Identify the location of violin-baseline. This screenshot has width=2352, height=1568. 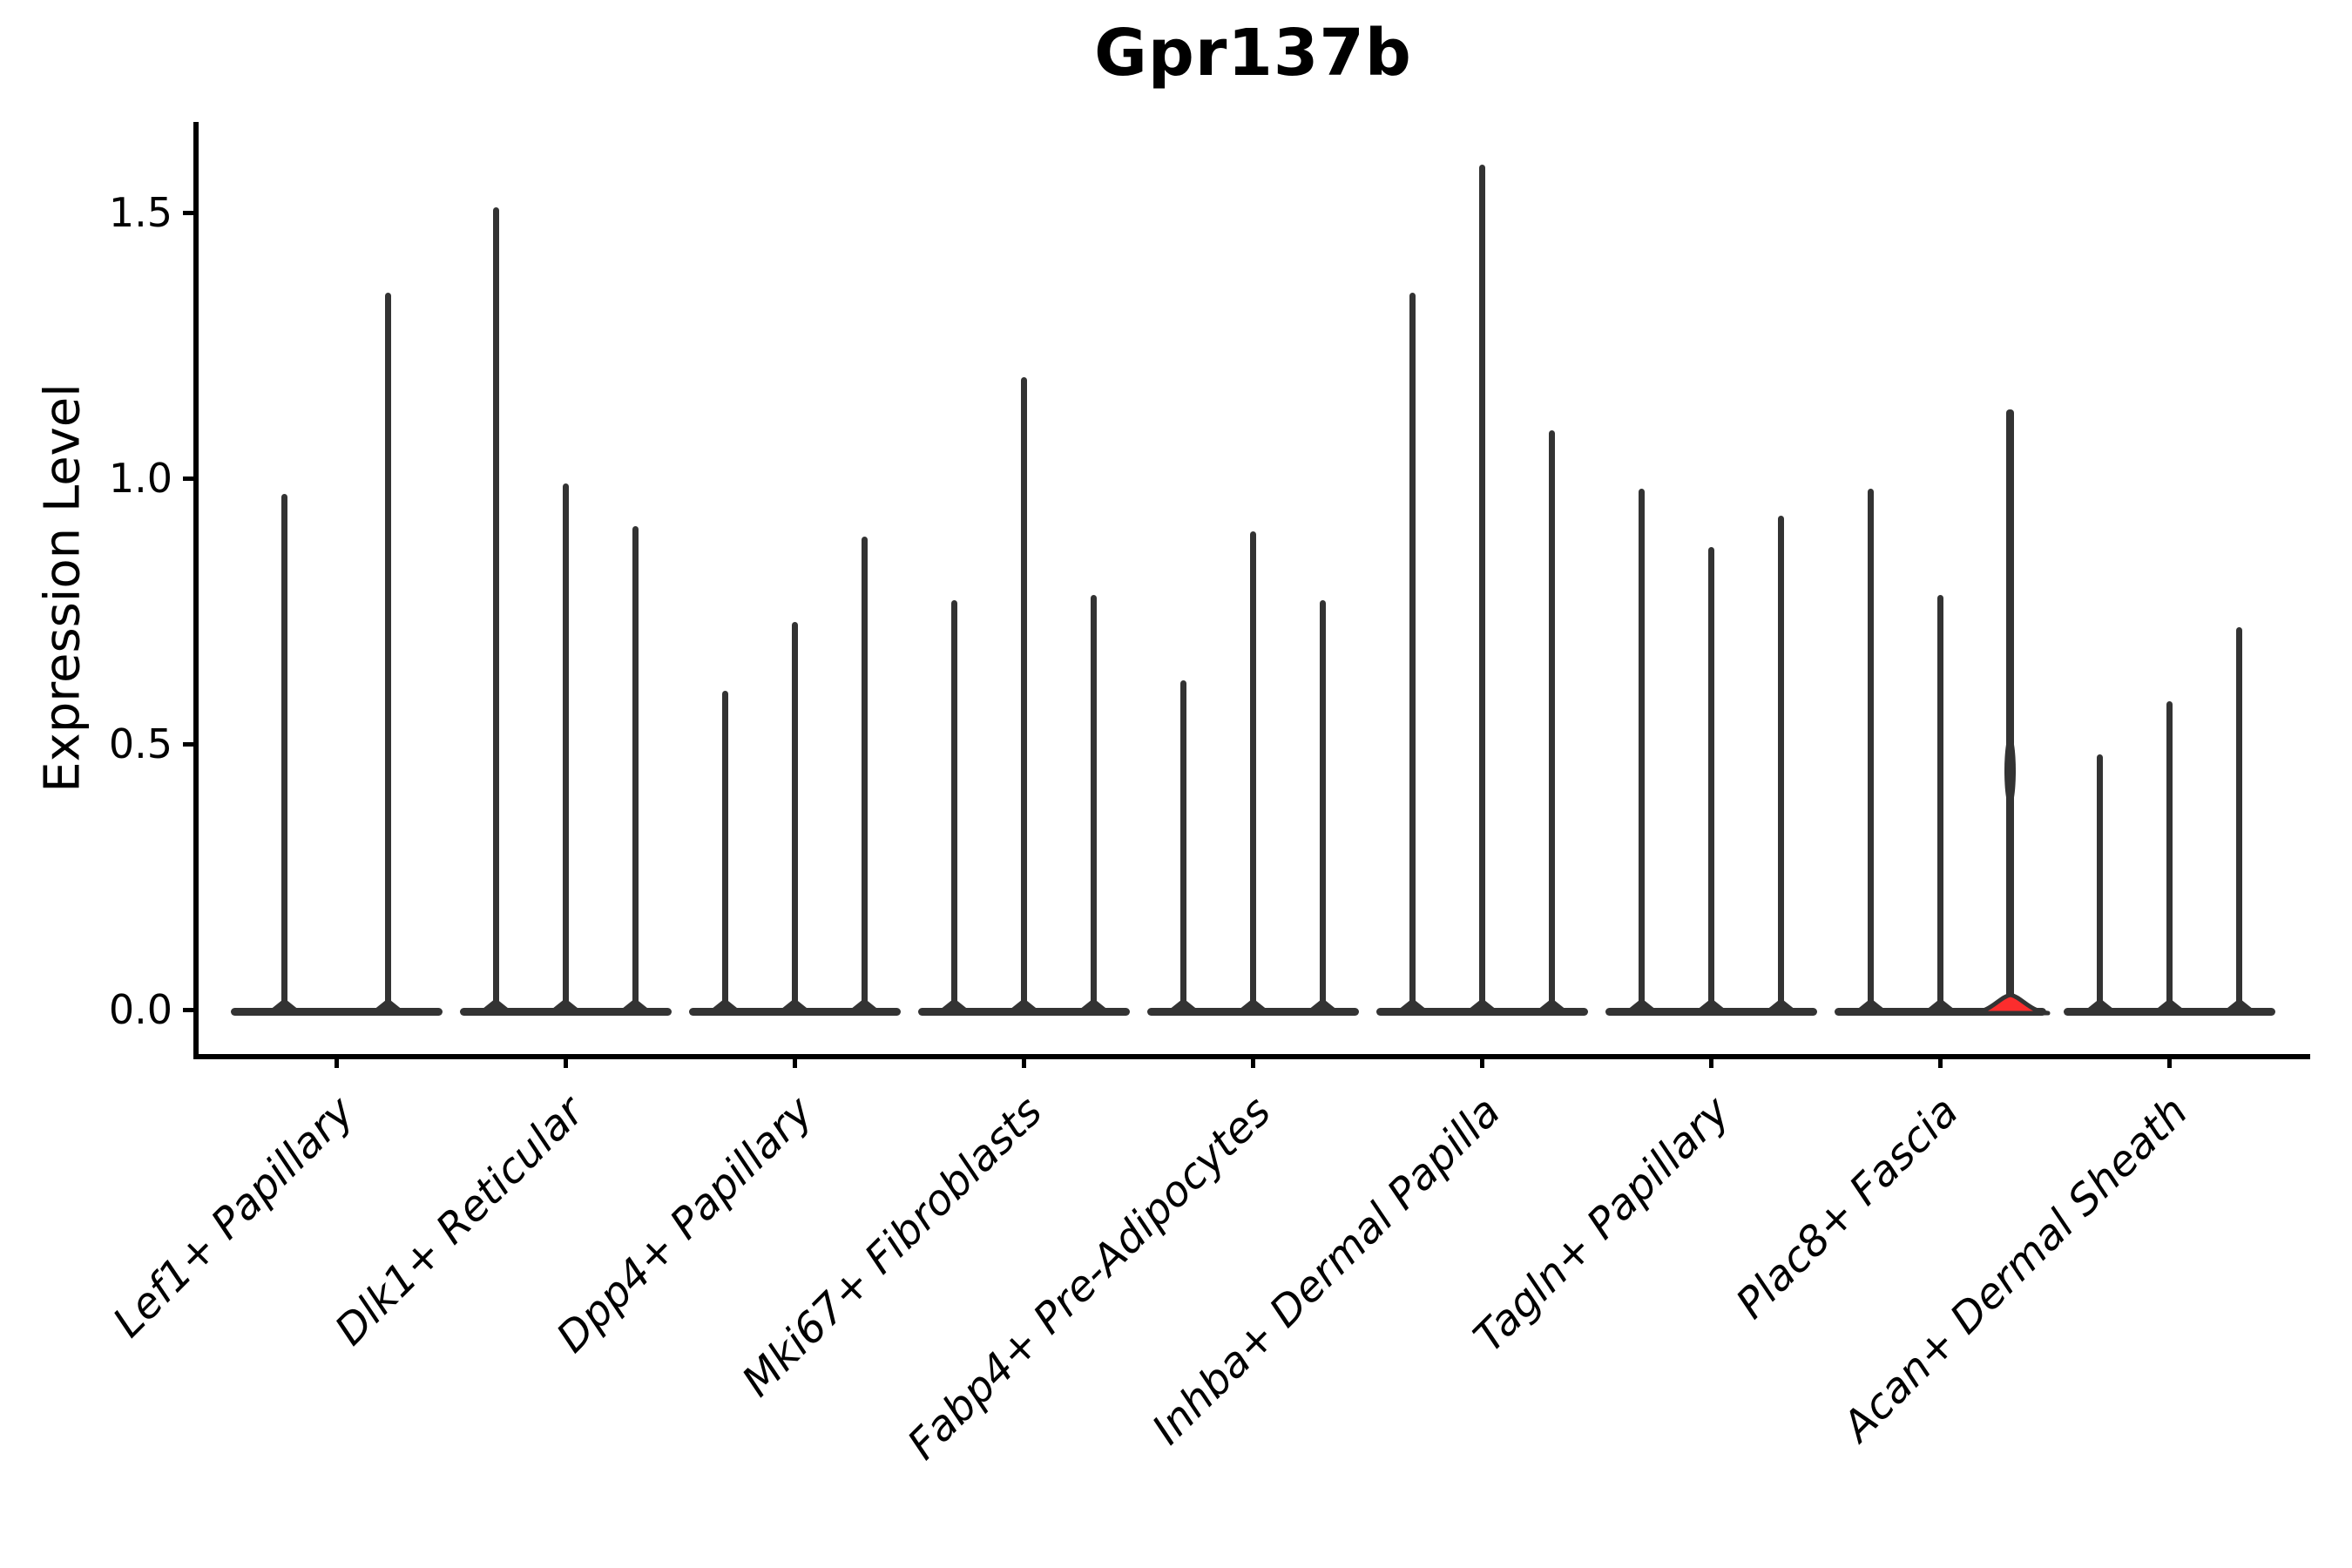
(336, 1012).